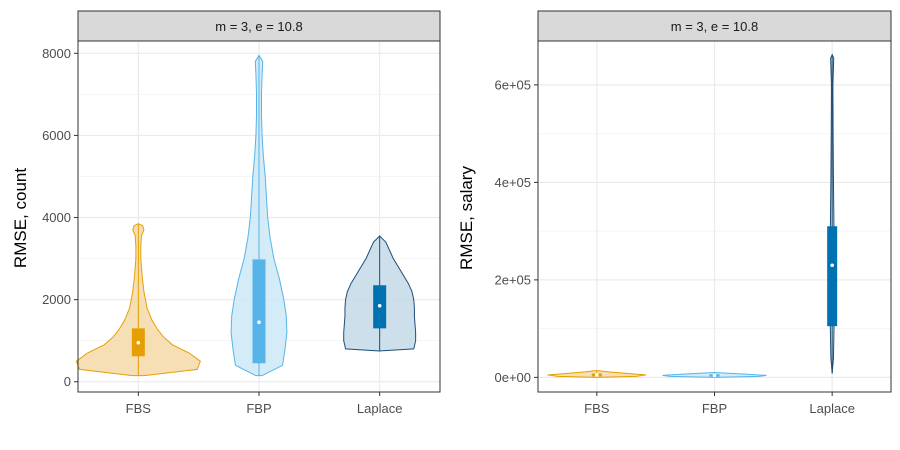 This screenshot has height=450, width=900. I want to click on facet-strip-count, so click(259, 26).